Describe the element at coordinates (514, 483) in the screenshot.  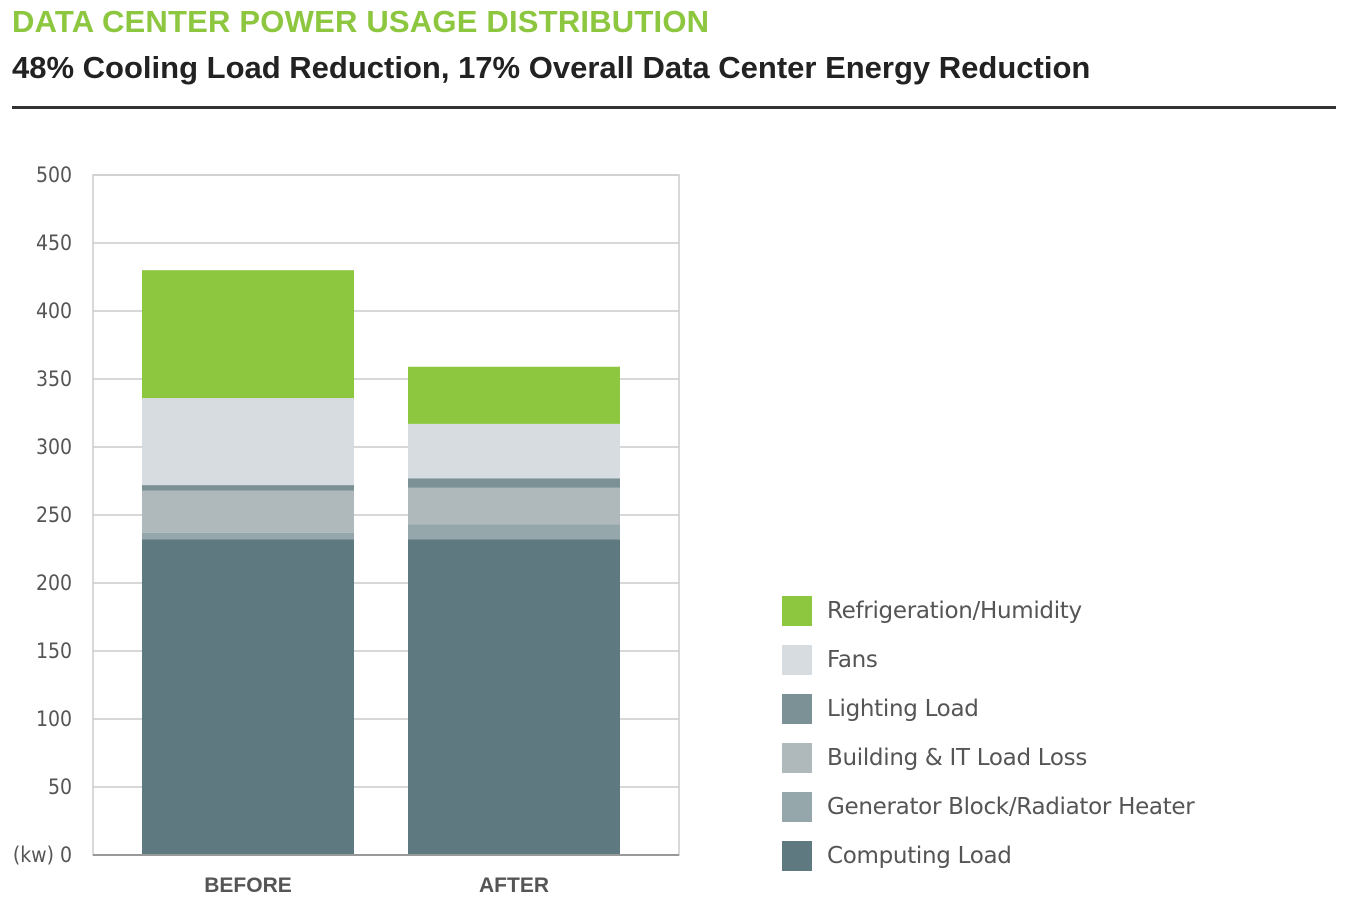
I see `bar-after-lighting-load` at that location.